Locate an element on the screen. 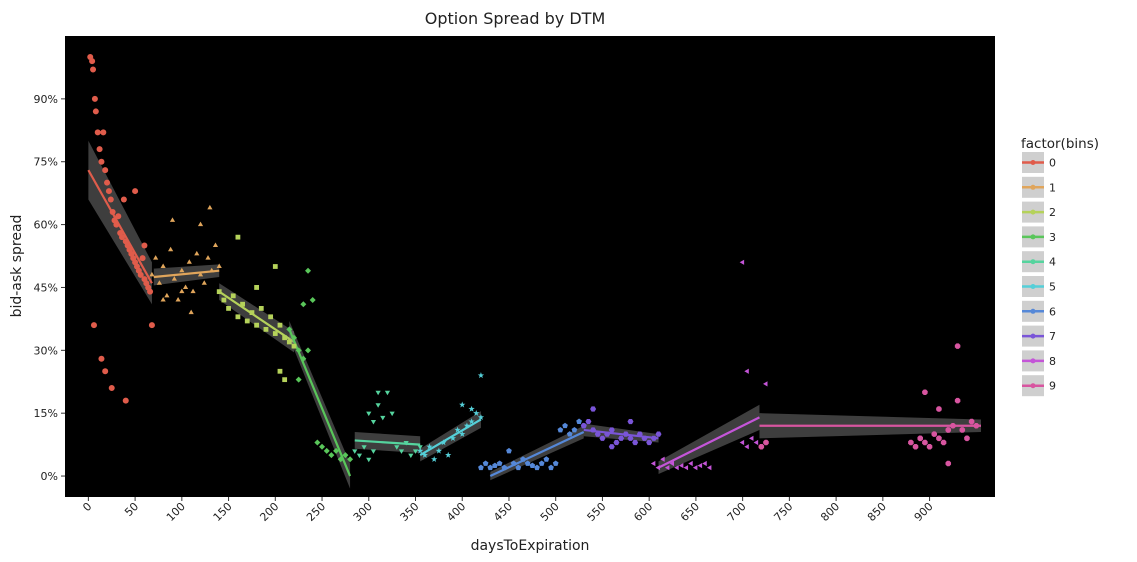 The height and width of the screenshot is (562, 1137). legend-label: 1 is located at coordinates (1052, 187).